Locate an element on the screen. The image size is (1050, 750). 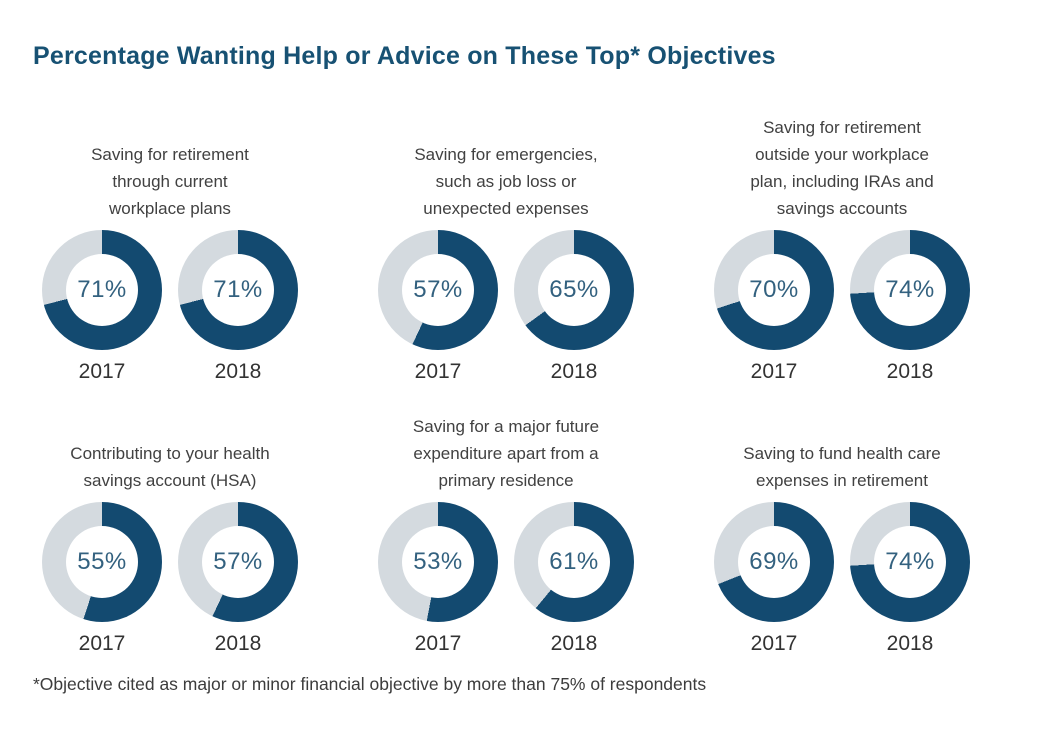
donut-ring-2017: 57% is located at coordinates (438, 290).